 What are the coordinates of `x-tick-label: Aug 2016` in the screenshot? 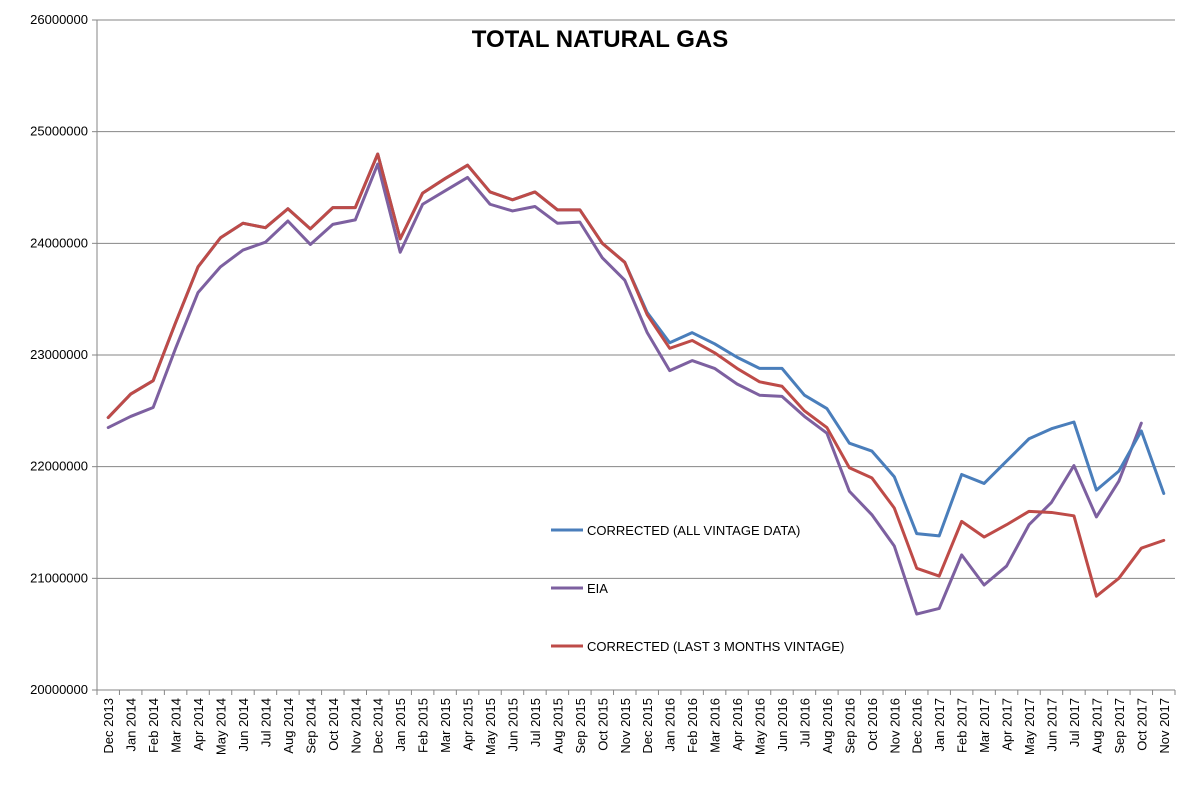 It's located at (827, 726).